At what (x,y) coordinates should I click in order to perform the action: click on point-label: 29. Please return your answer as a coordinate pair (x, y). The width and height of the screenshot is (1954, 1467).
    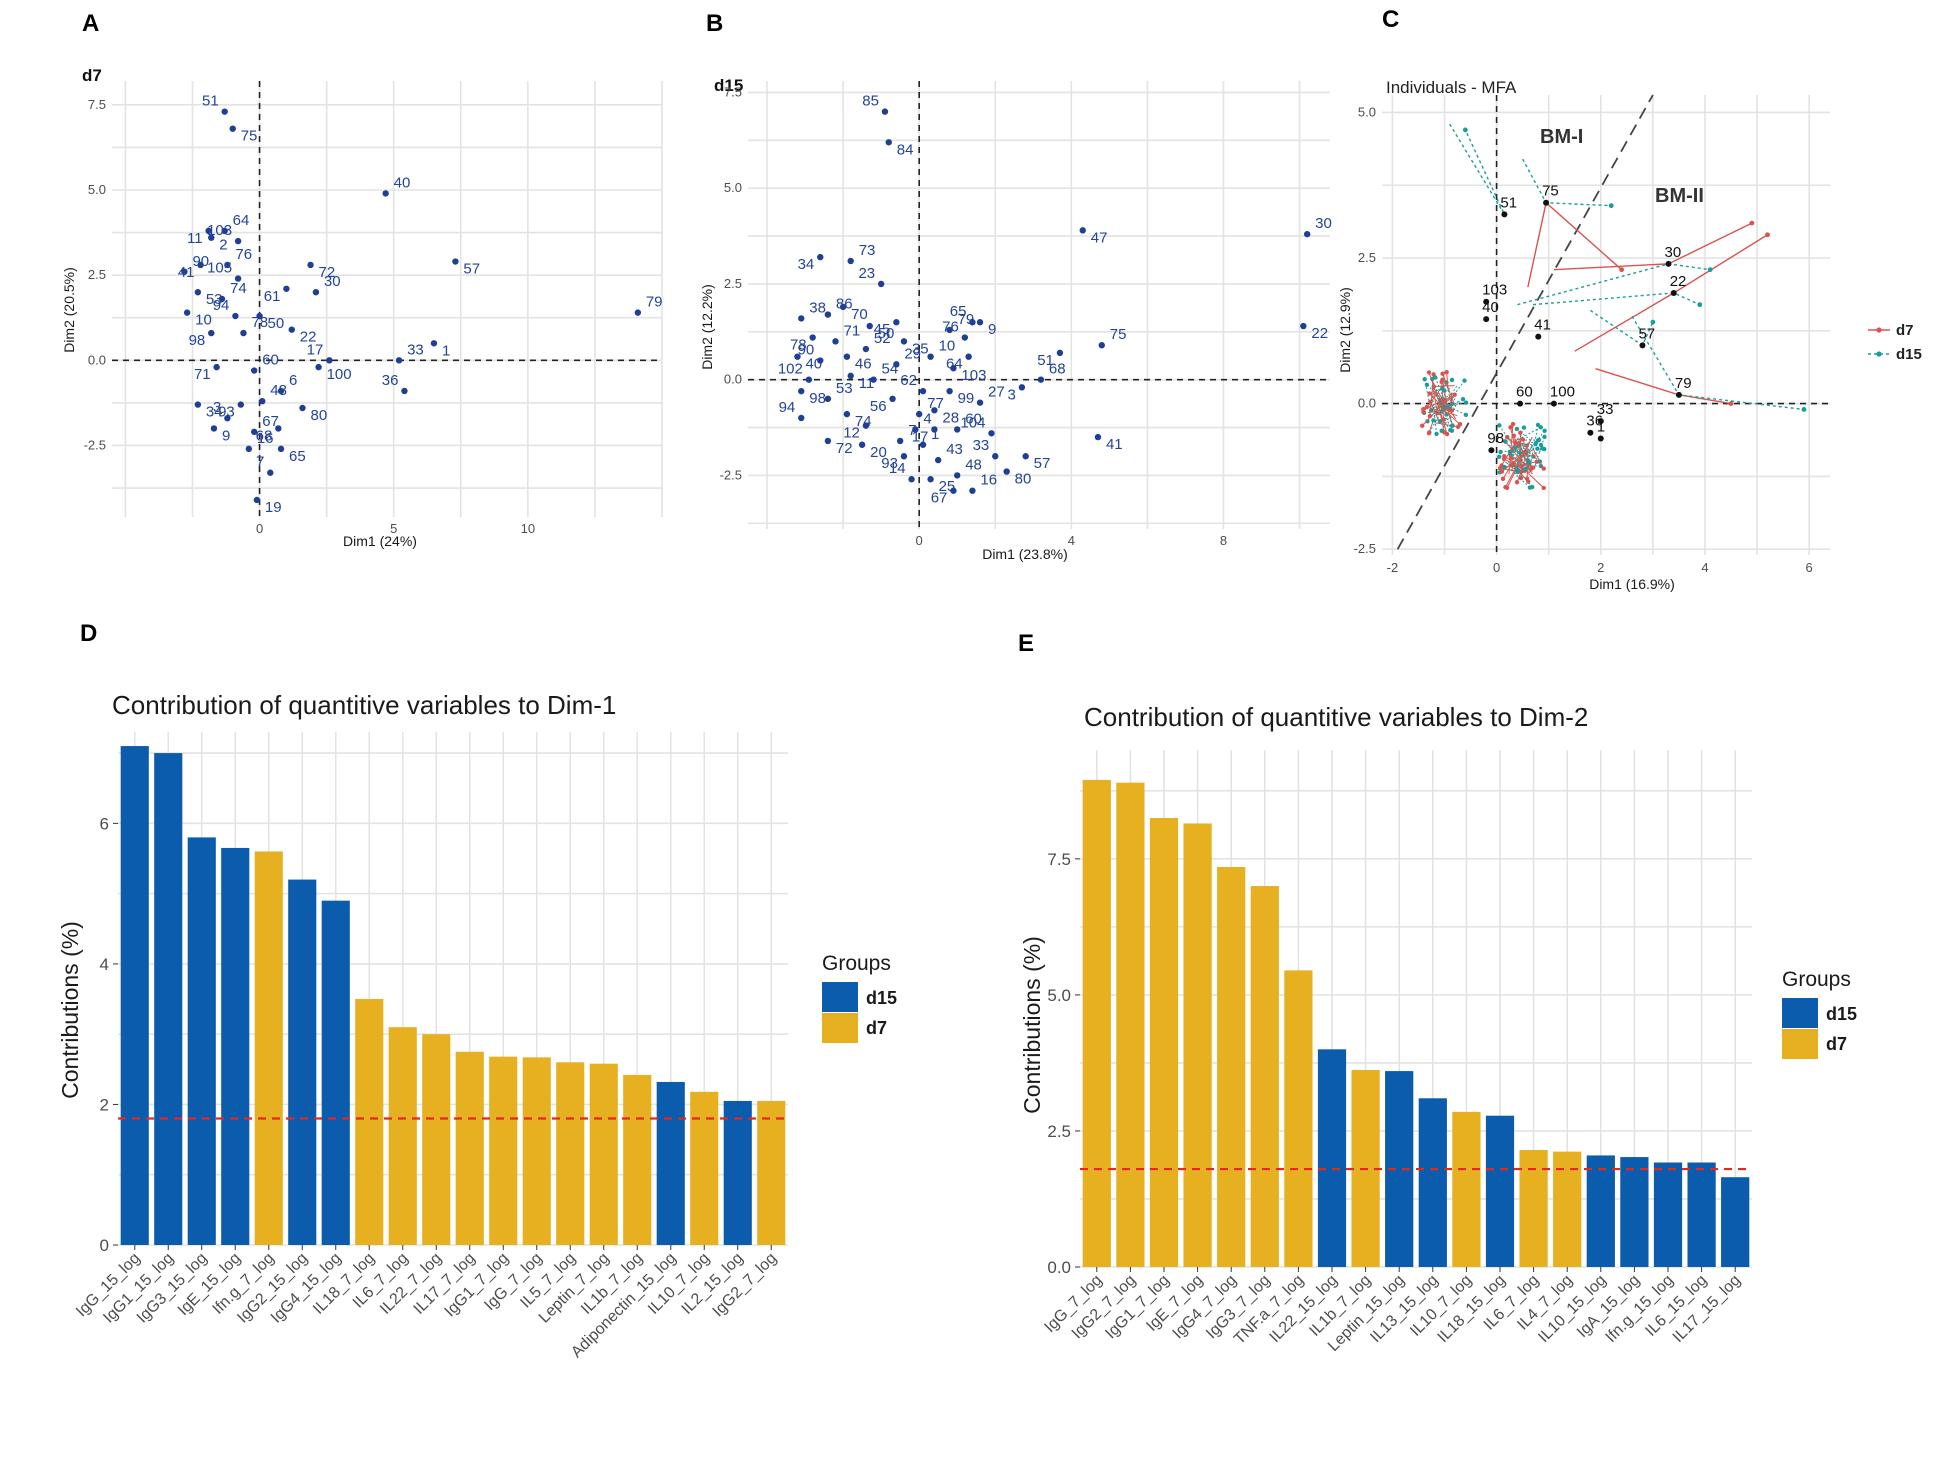
    Looking at the image, I should click on (912, 353).